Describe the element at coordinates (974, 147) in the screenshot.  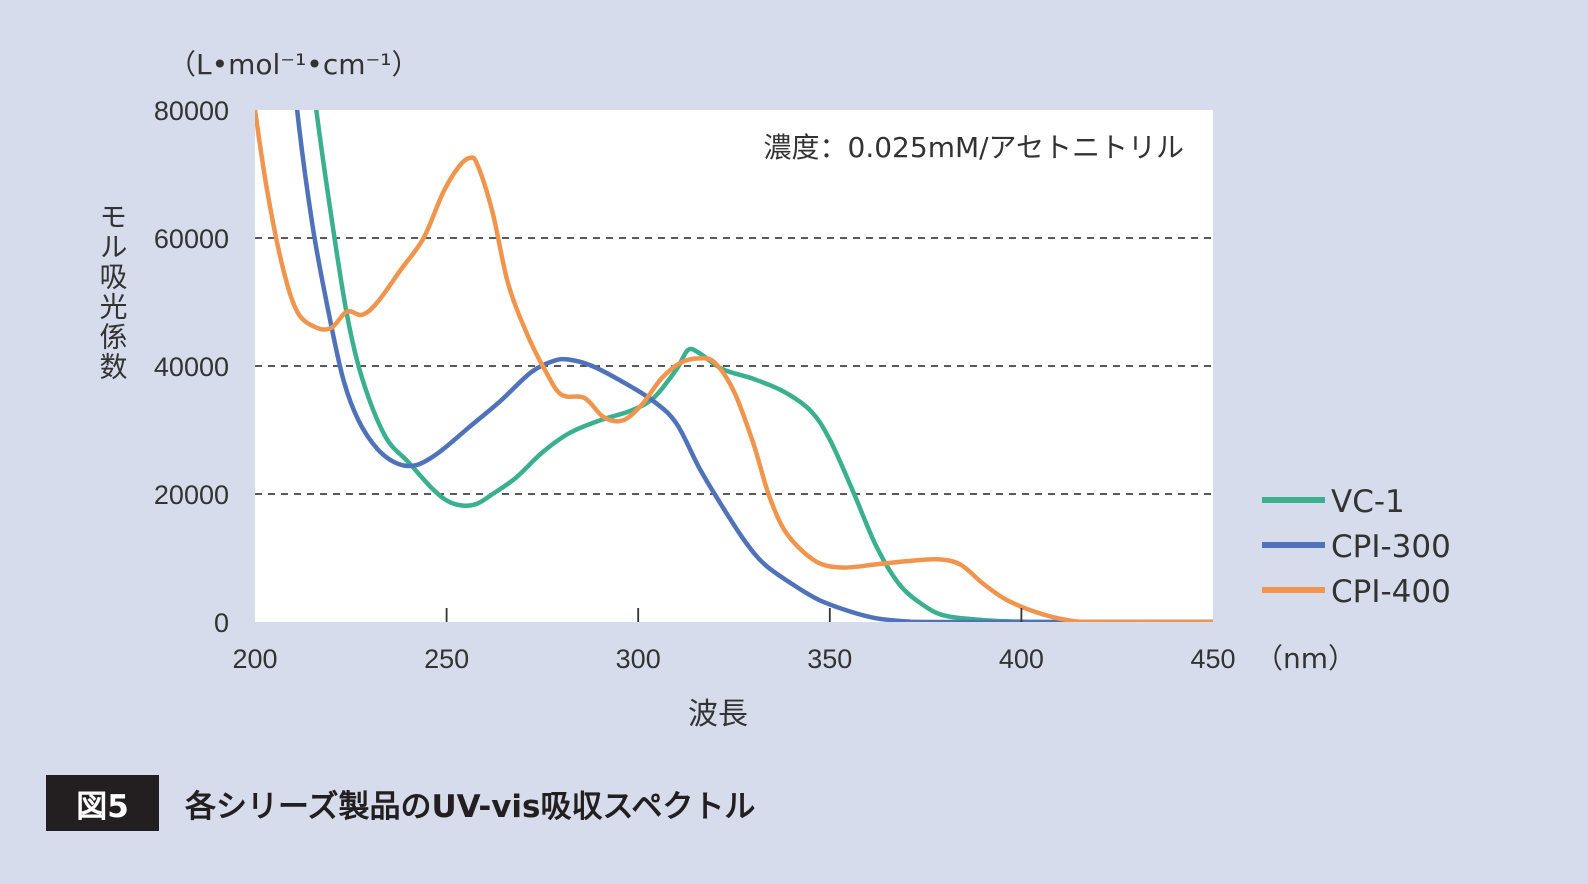
I see `concentration-annotation: 濃度：0.025mM/アセトニトリル` at that location.